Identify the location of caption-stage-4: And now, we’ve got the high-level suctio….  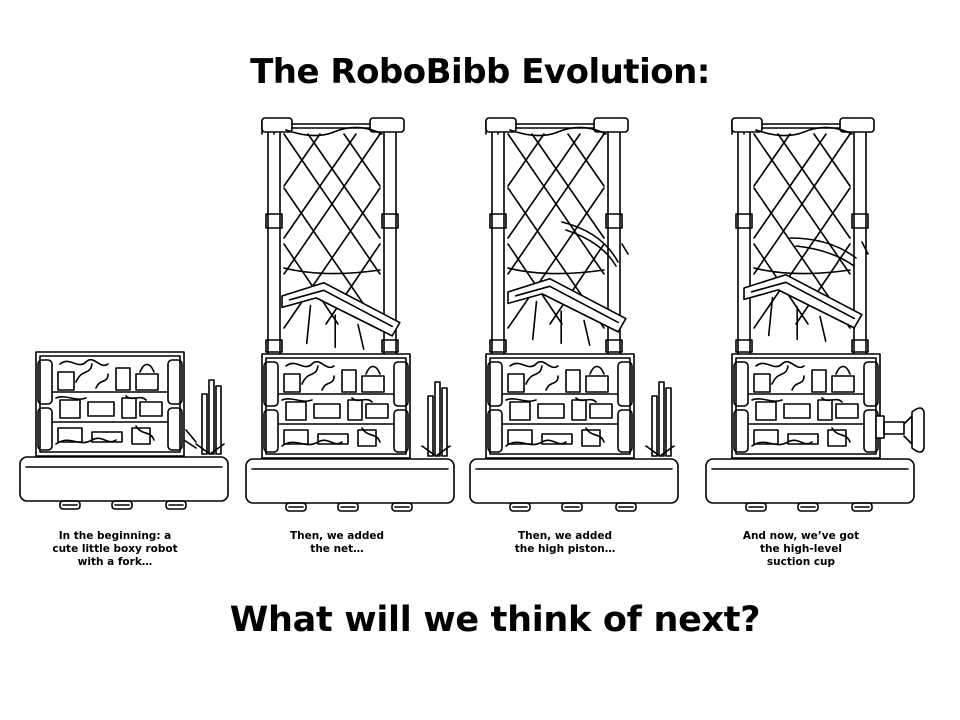
(801, 549).